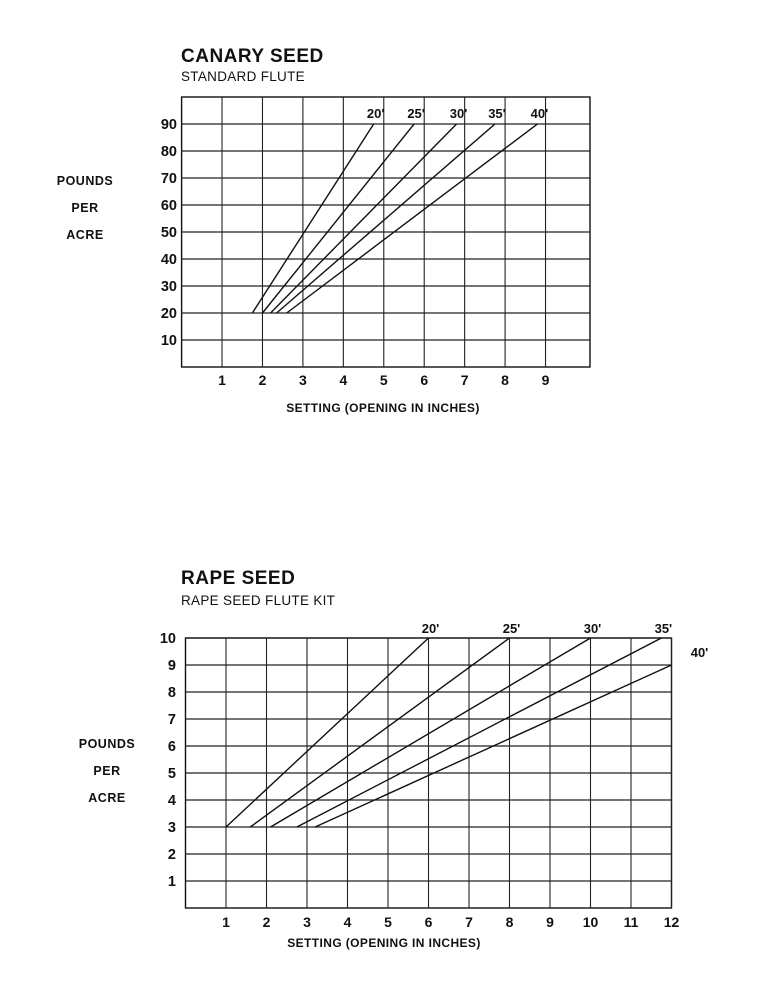 The height and width of the screenshot is (1000, 772). Describe the element at coordinates (169, 125) in the screenshot. I see `y-tick-label: 90` at that location.